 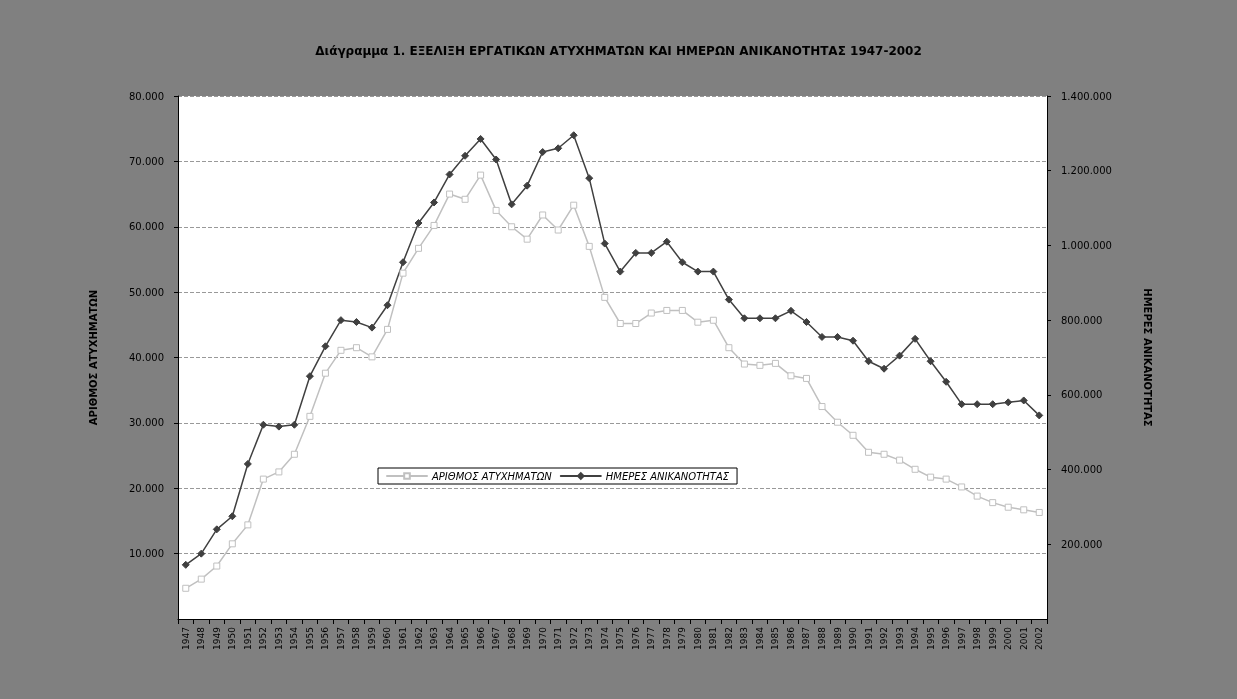 What do you see at coordinates (263, 638) in the screenshot?
I see `x-tick-label: 1952` at bounding box center [263, 638].